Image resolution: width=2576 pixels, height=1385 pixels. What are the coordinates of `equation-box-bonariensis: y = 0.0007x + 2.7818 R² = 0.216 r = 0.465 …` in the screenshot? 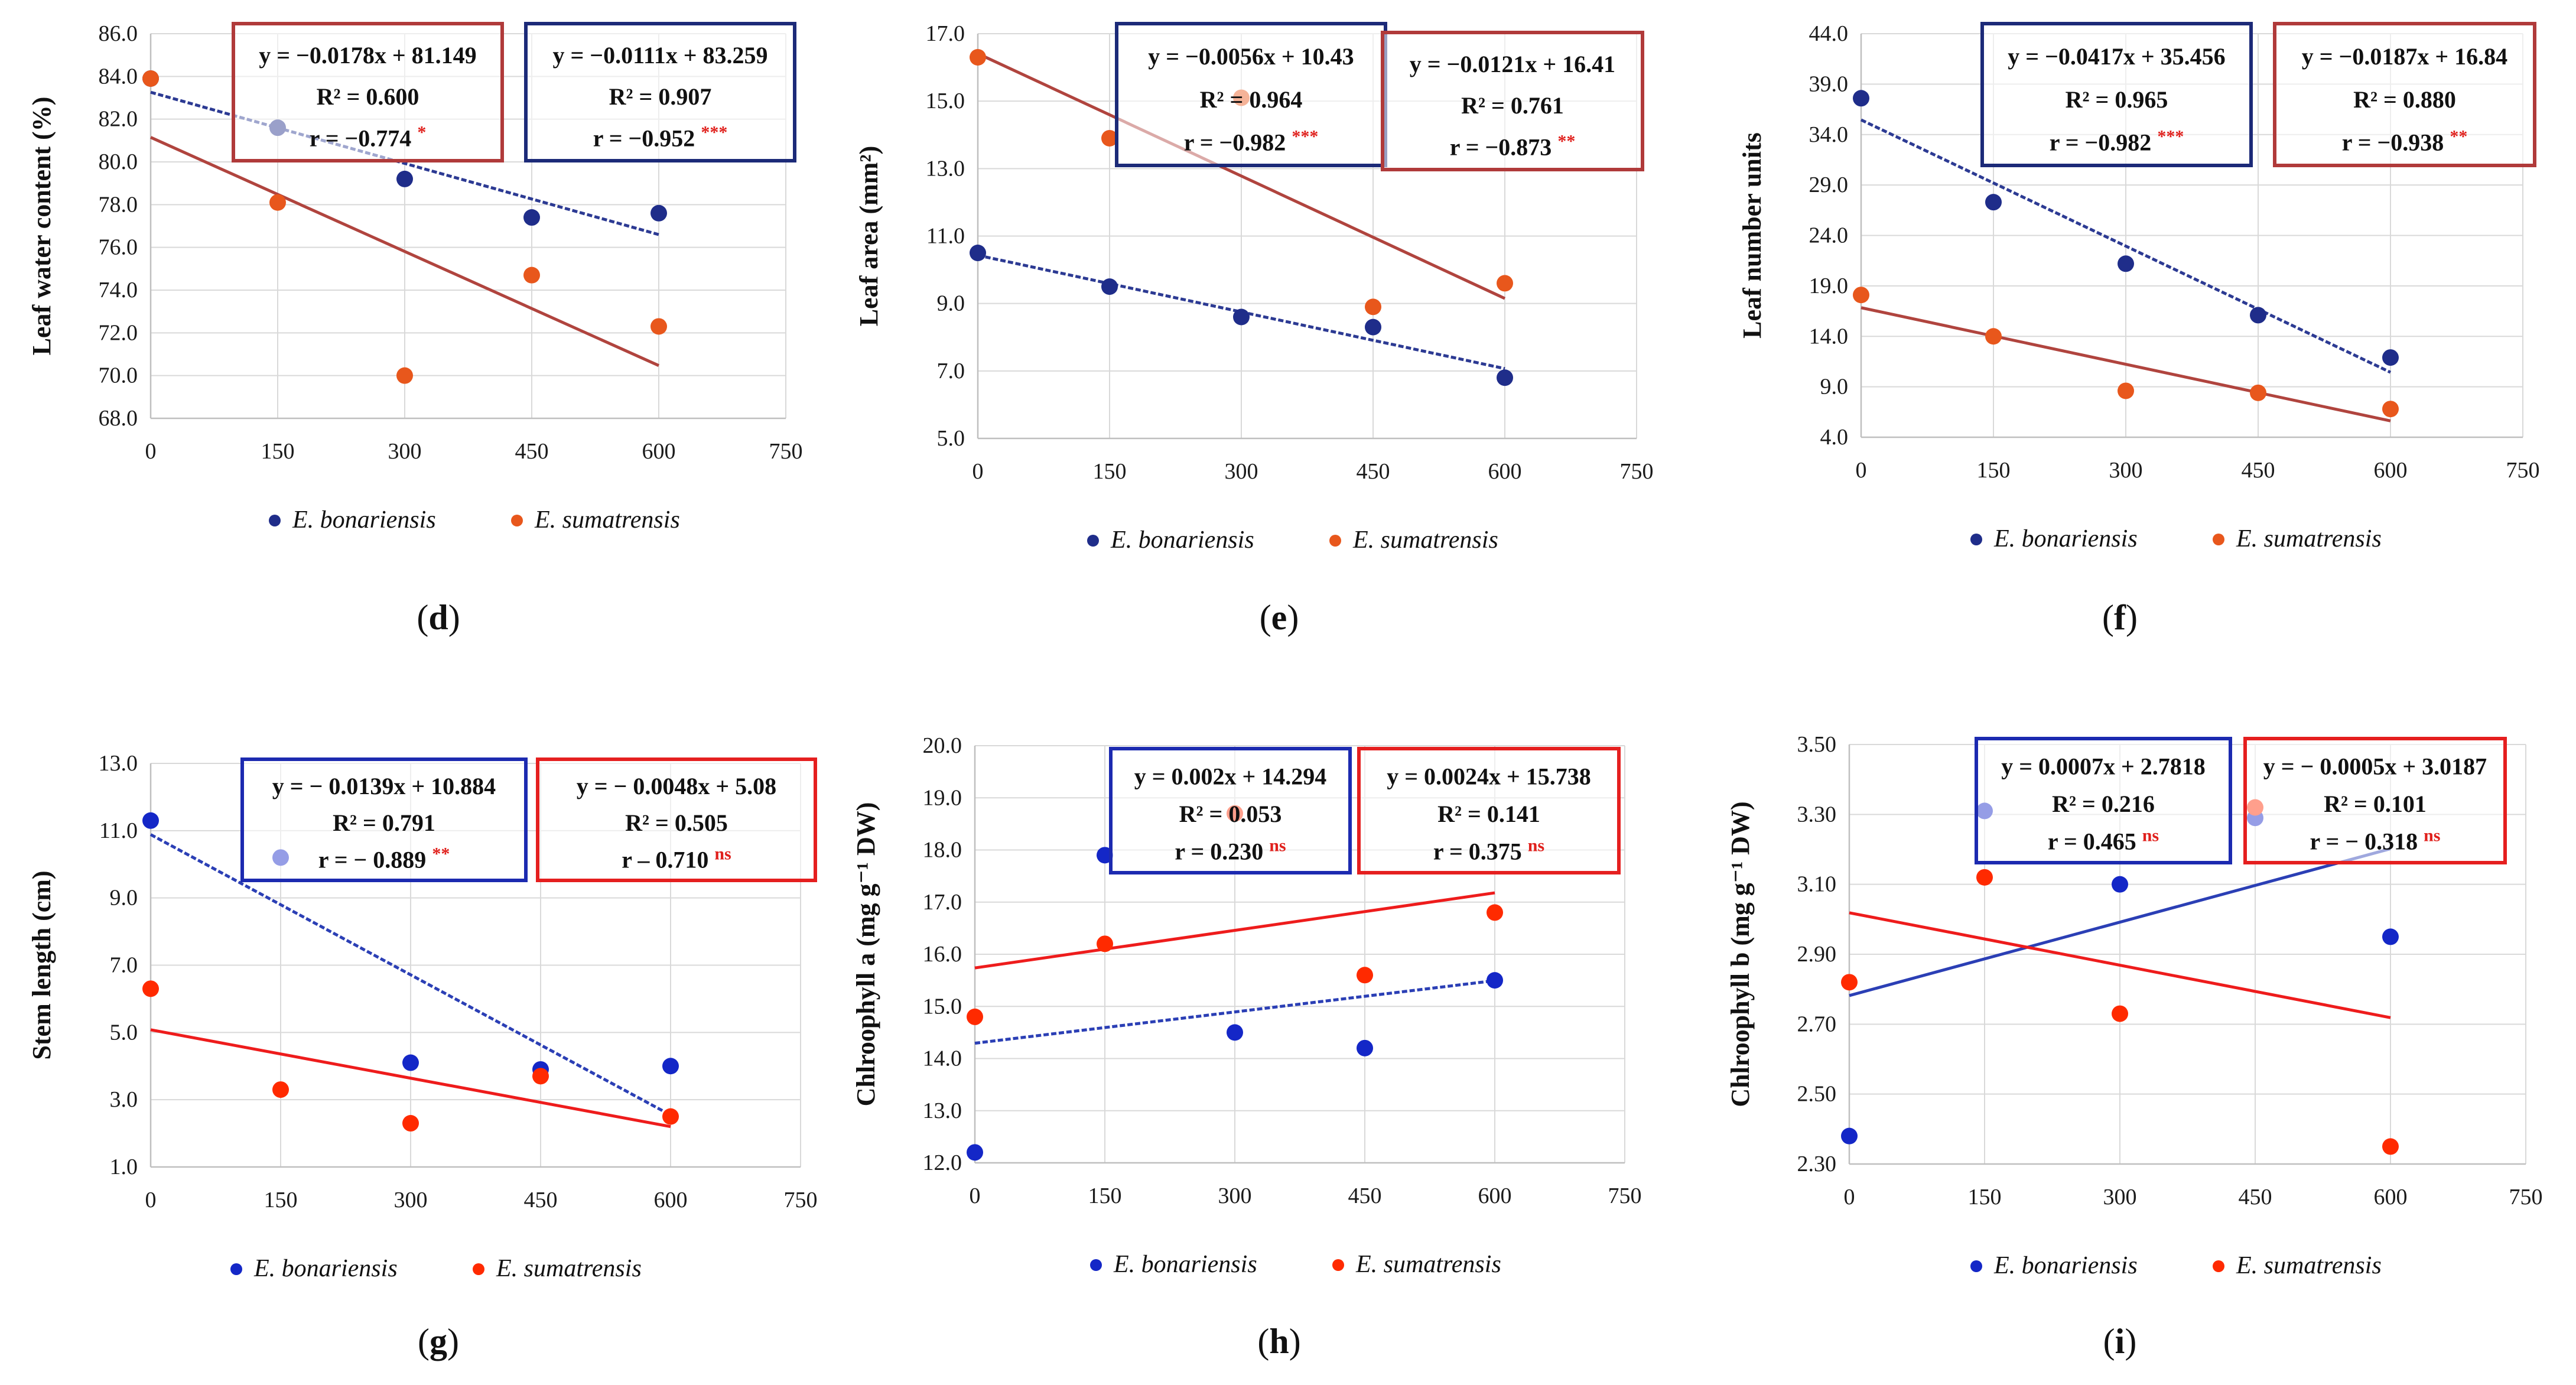 It's located at (2104, 801).